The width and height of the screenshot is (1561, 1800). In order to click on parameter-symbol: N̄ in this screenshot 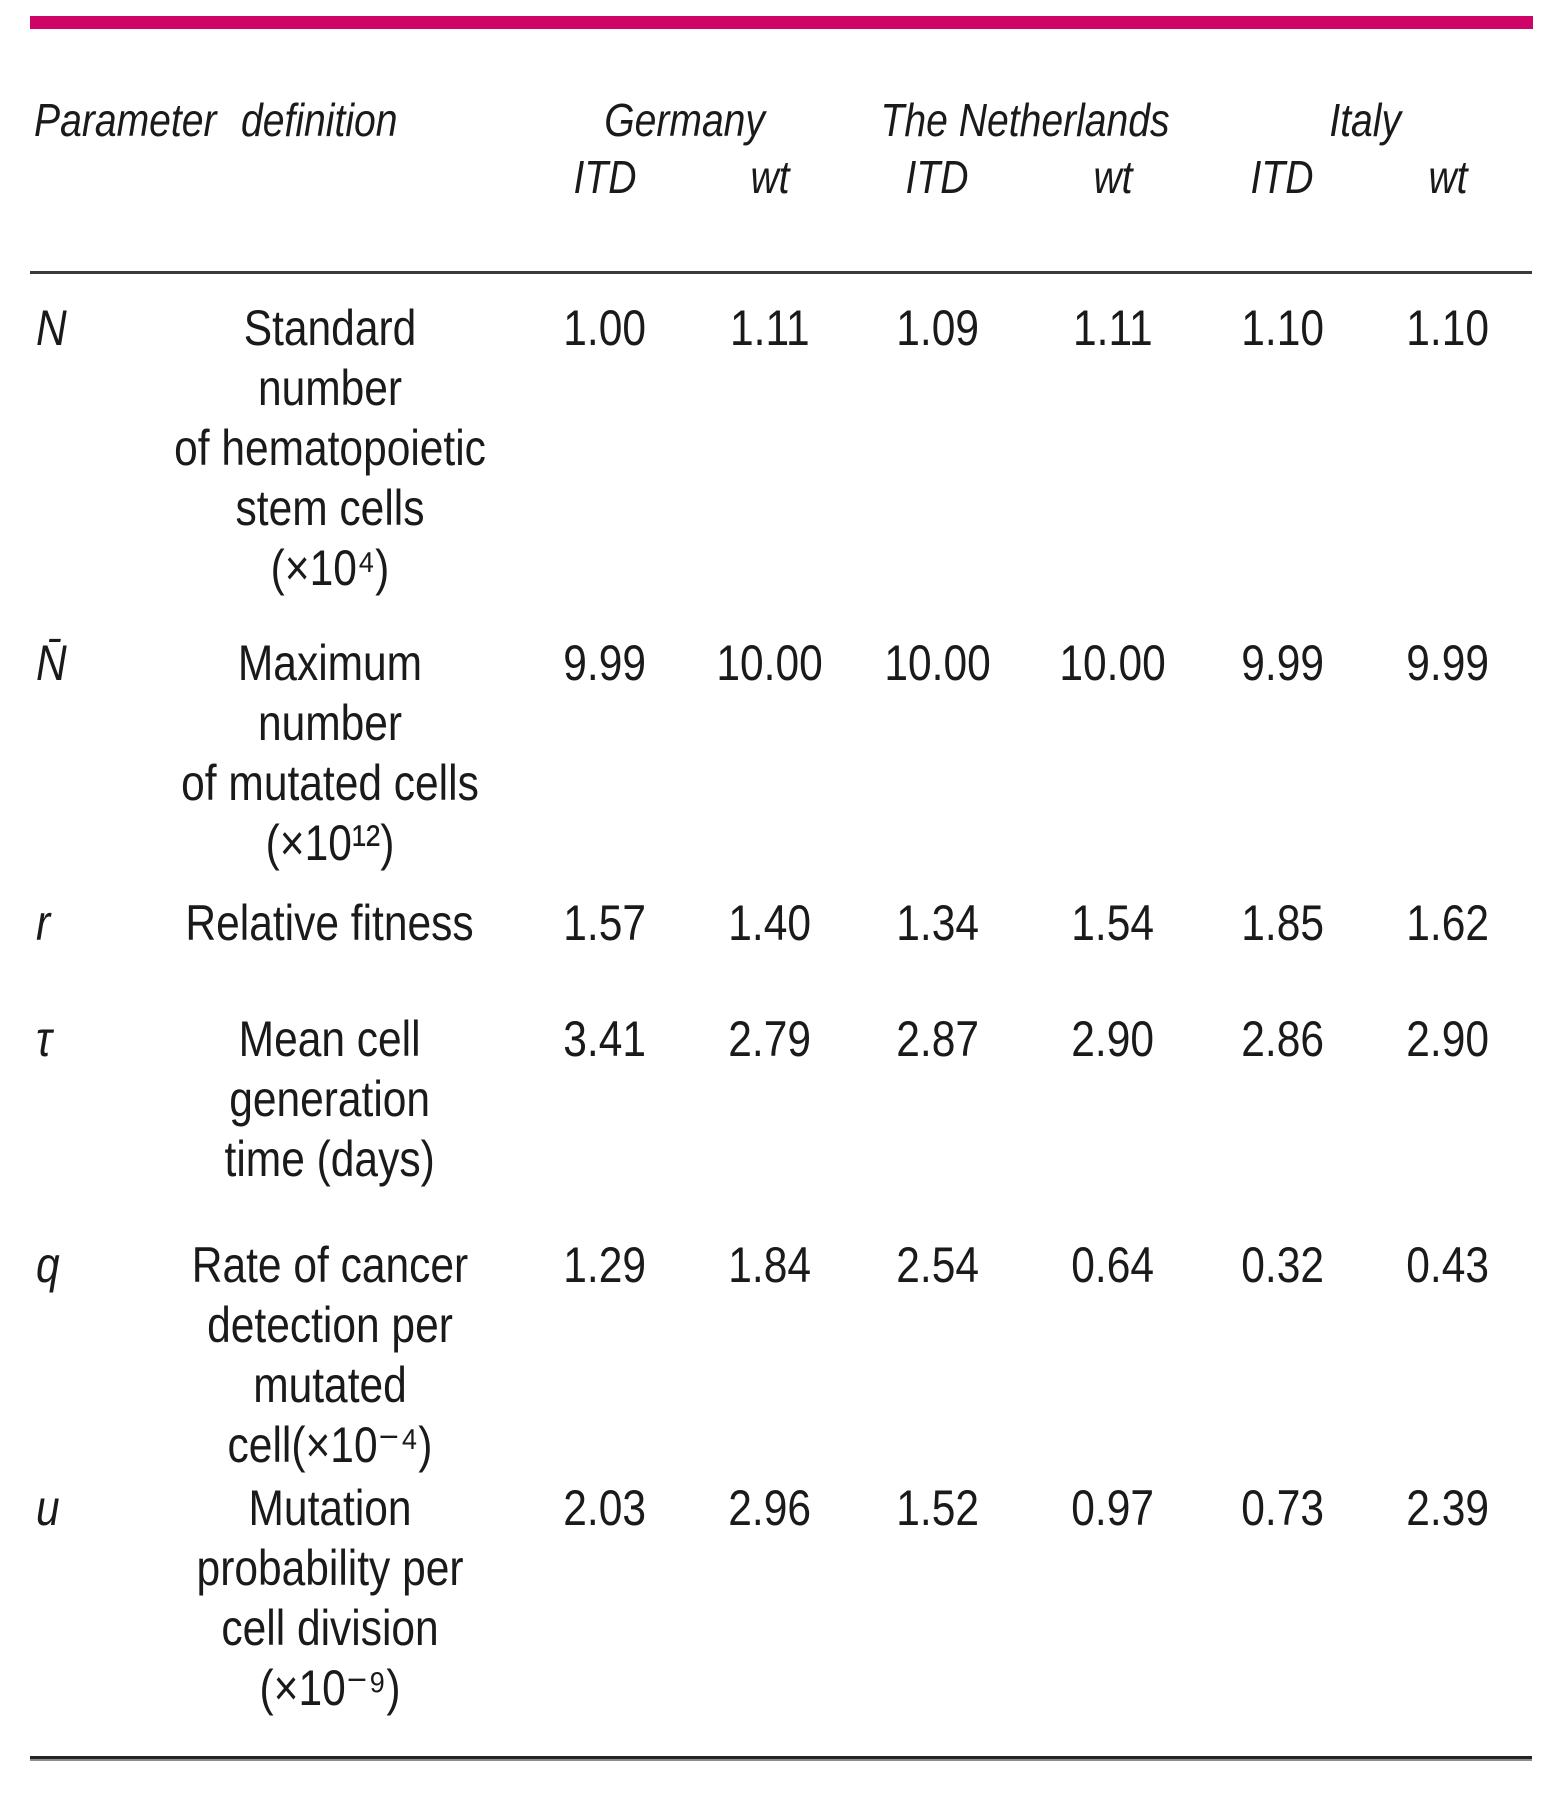, I will do `click(85, 753)`.